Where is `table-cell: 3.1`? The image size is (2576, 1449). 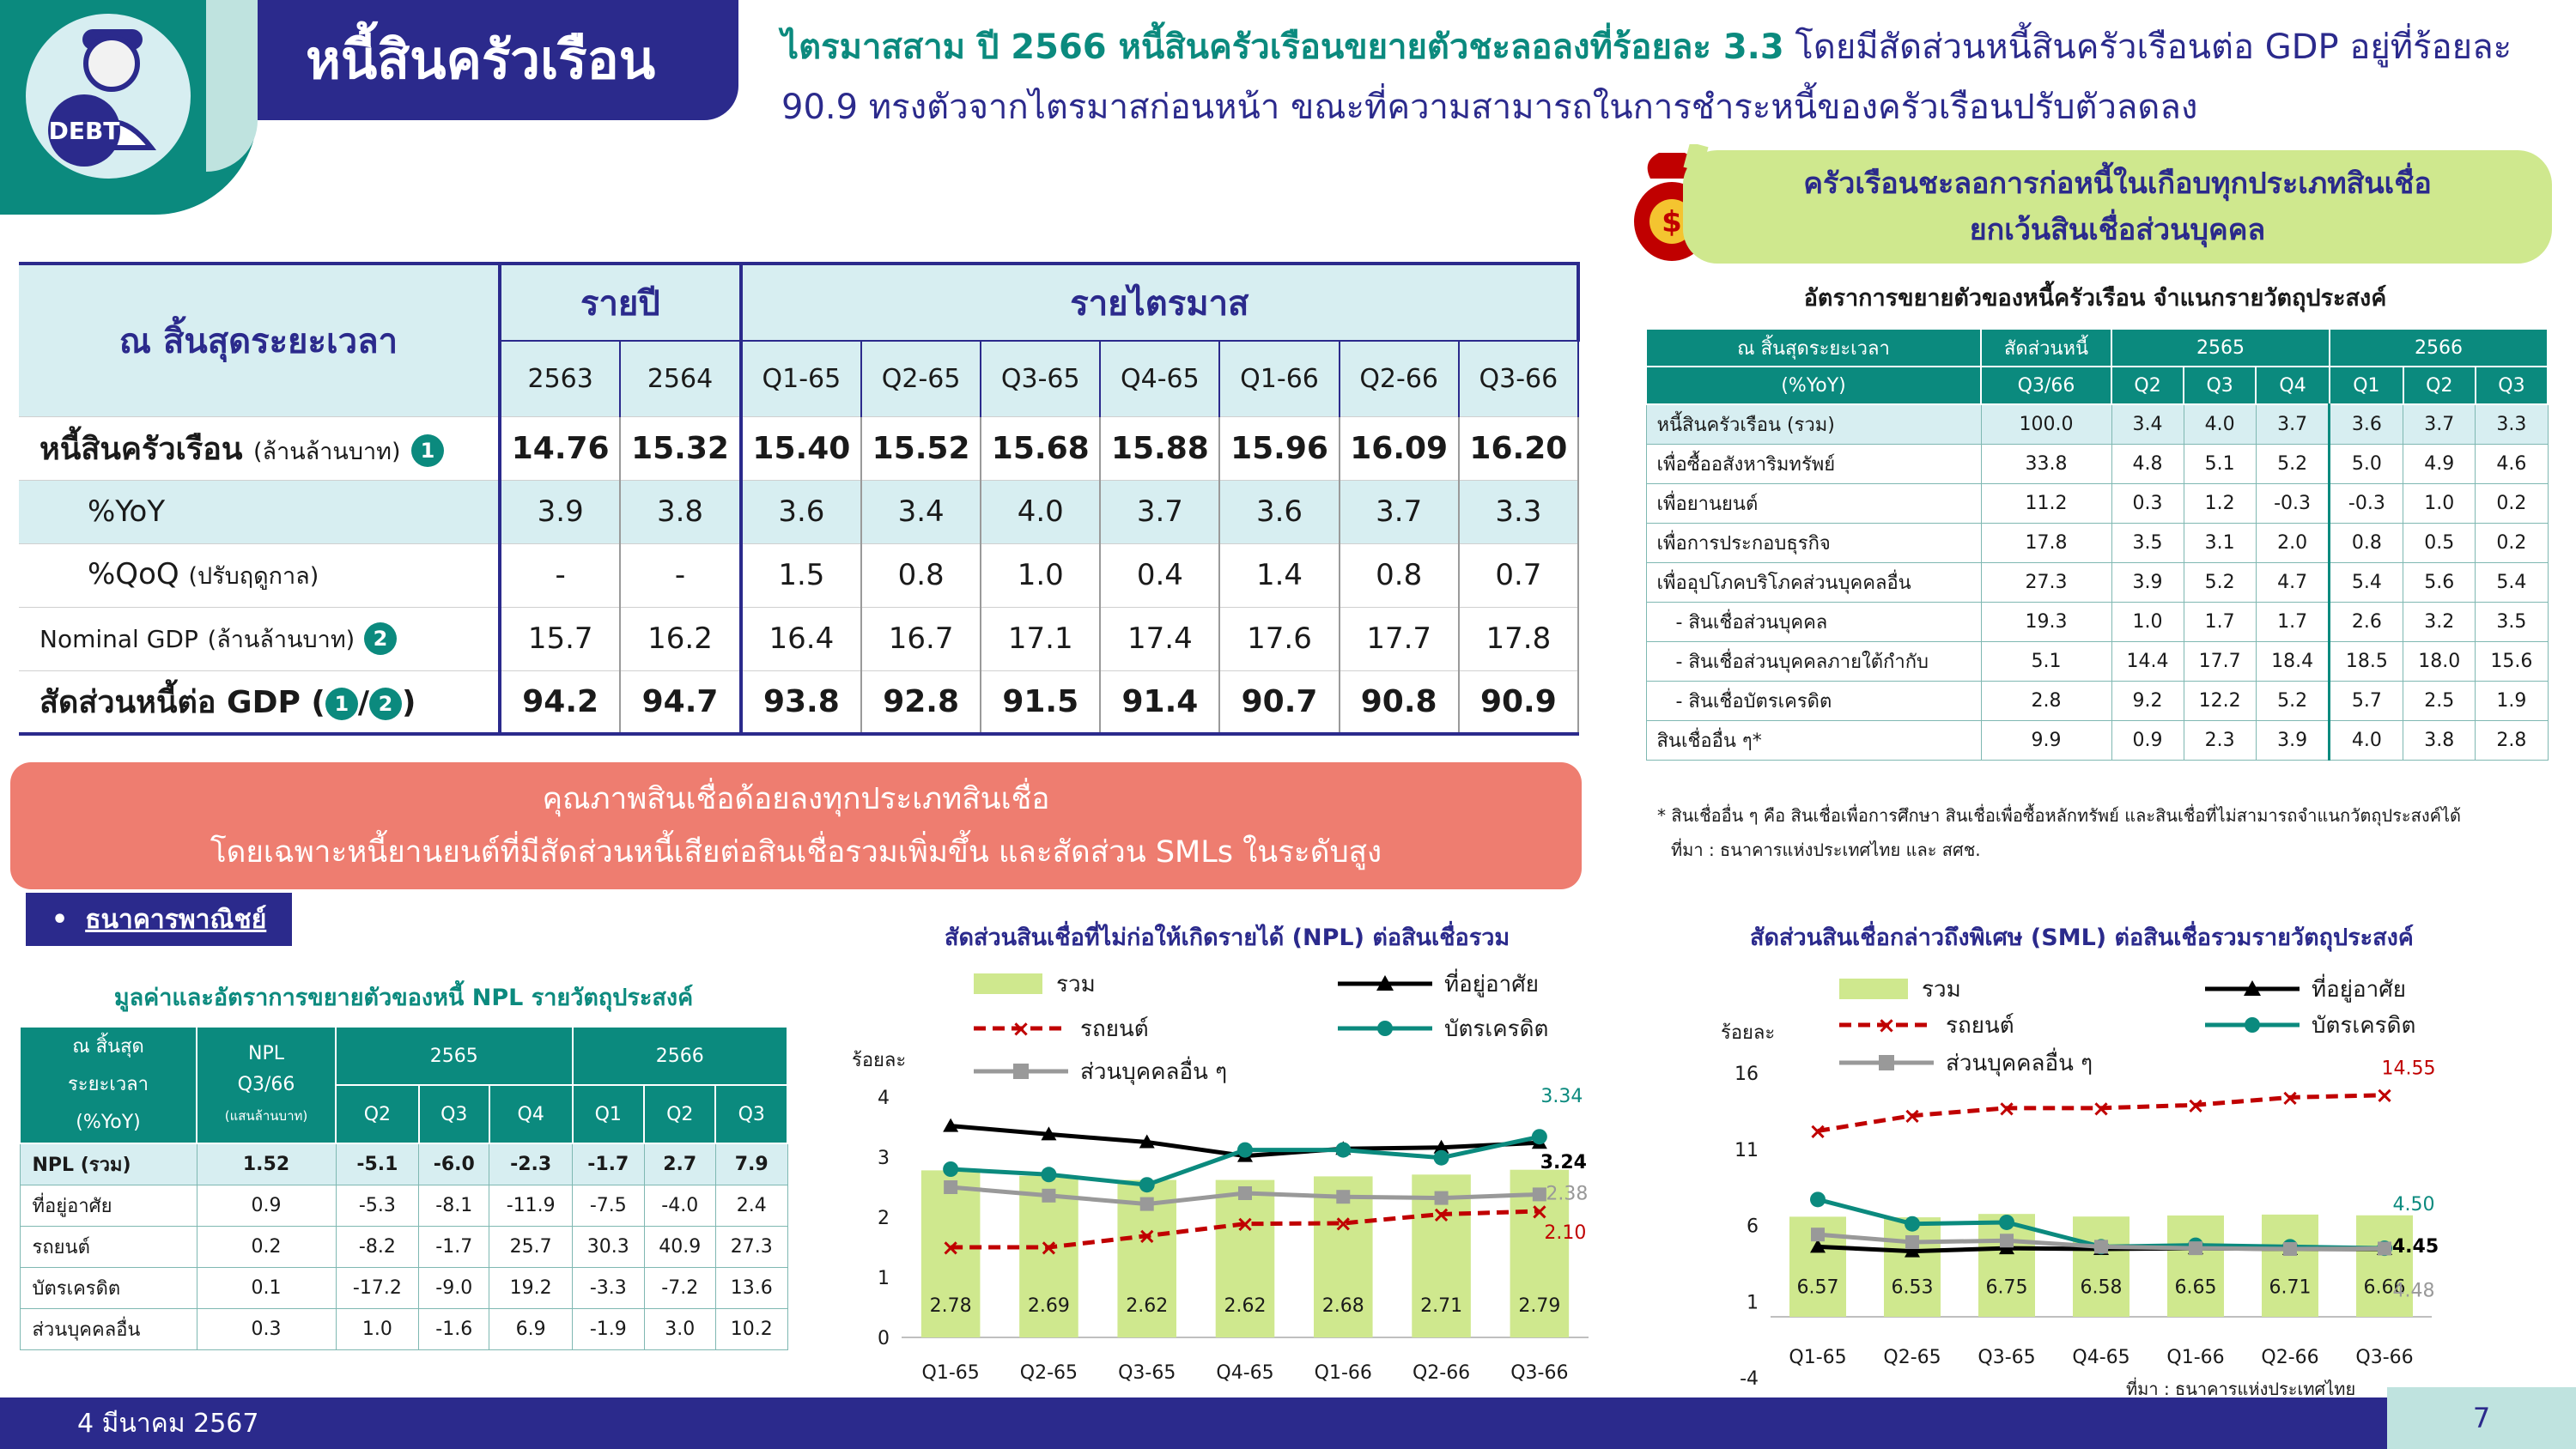
table-cell: 3.1 is located at coordinates (2220, 542).